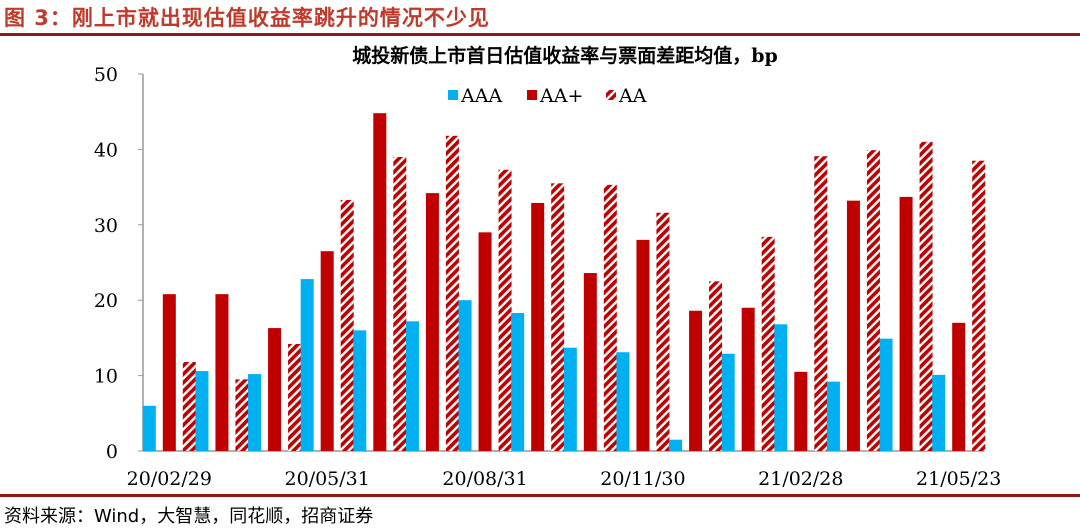 The width and height of the screenshot is (1080, 528). Describe the element at coordinates (106, 150) in the screenshot. I see `y-tick-label: 40` at that location.